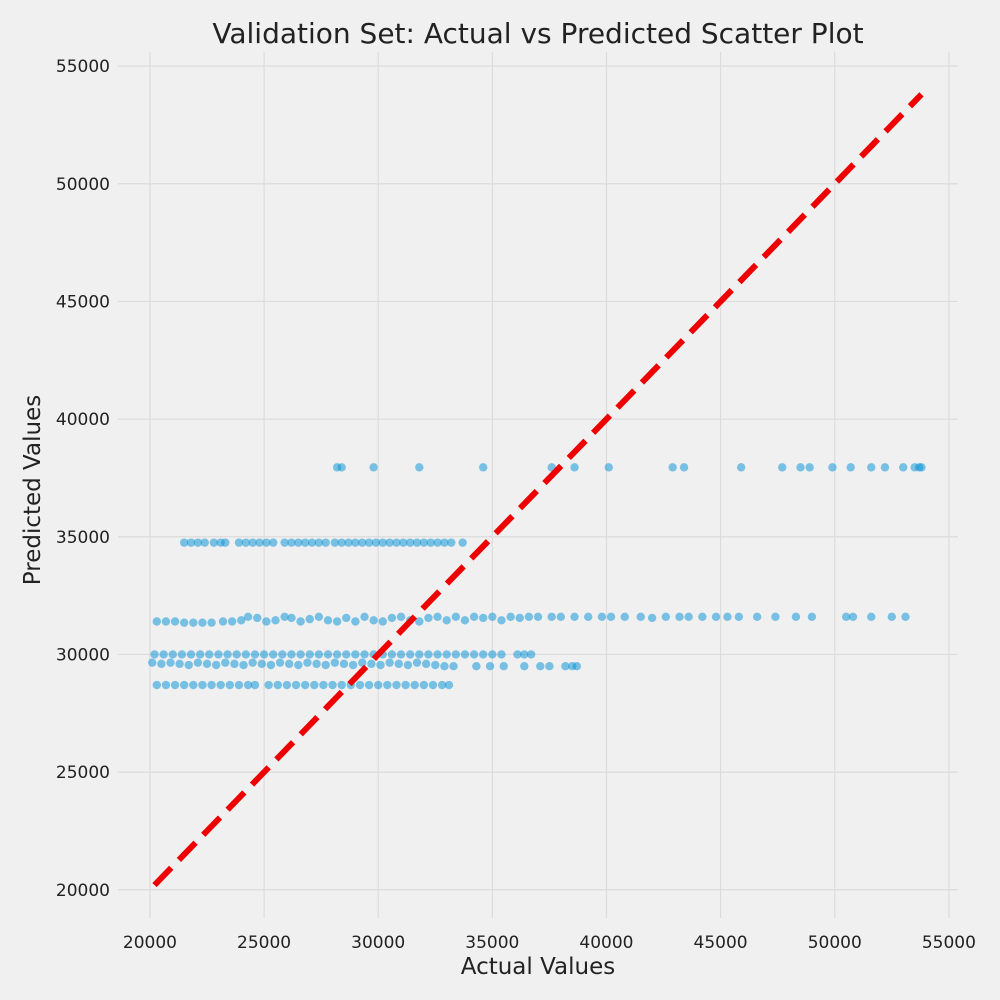  I want to click on y-tick-label: 55000, so click(83, 67).